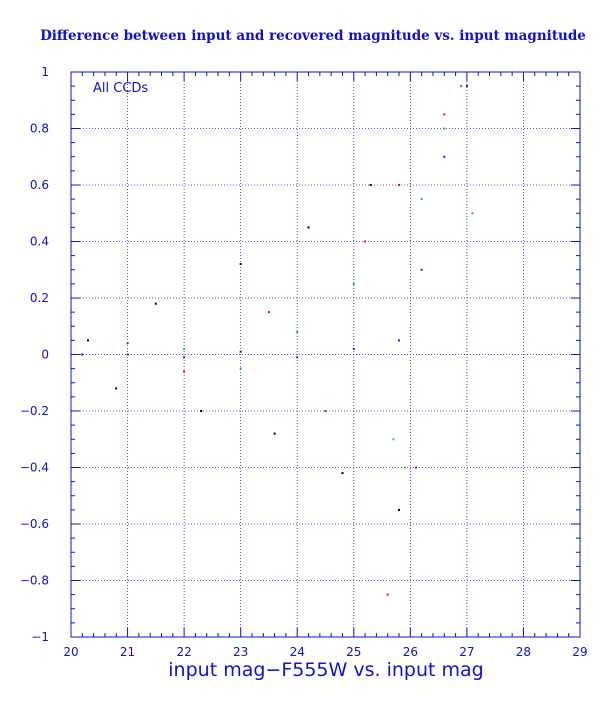 The width and height of the screenshot is (612, 709). Describe the element at coordinates (127, 652) in the screenshot. I see `x-tick-label: 21` at that location.